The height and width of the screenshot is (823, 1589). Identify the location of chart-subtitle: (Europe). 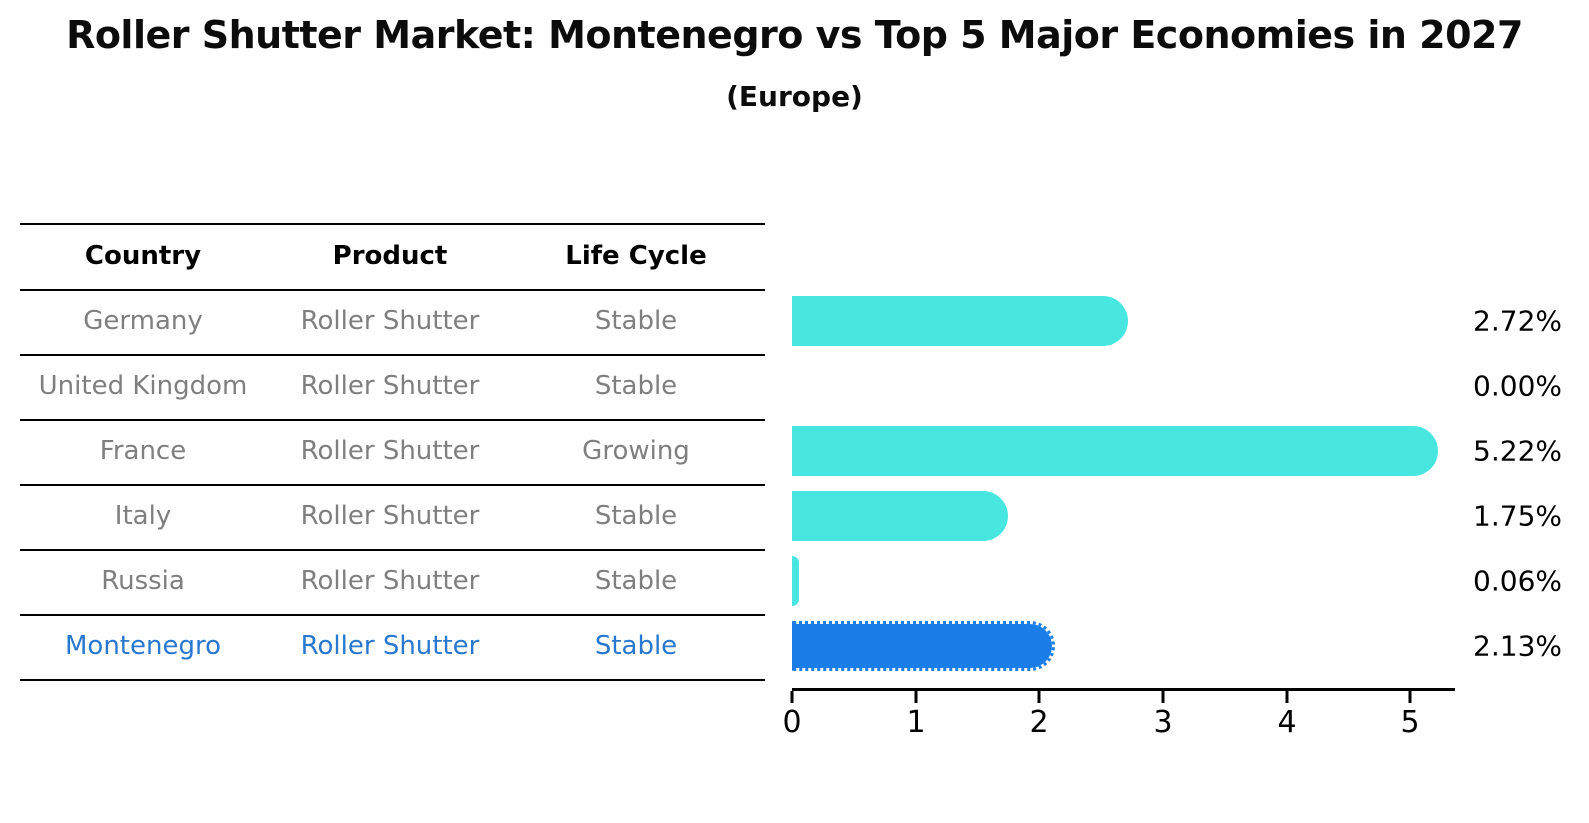
(794, 96).